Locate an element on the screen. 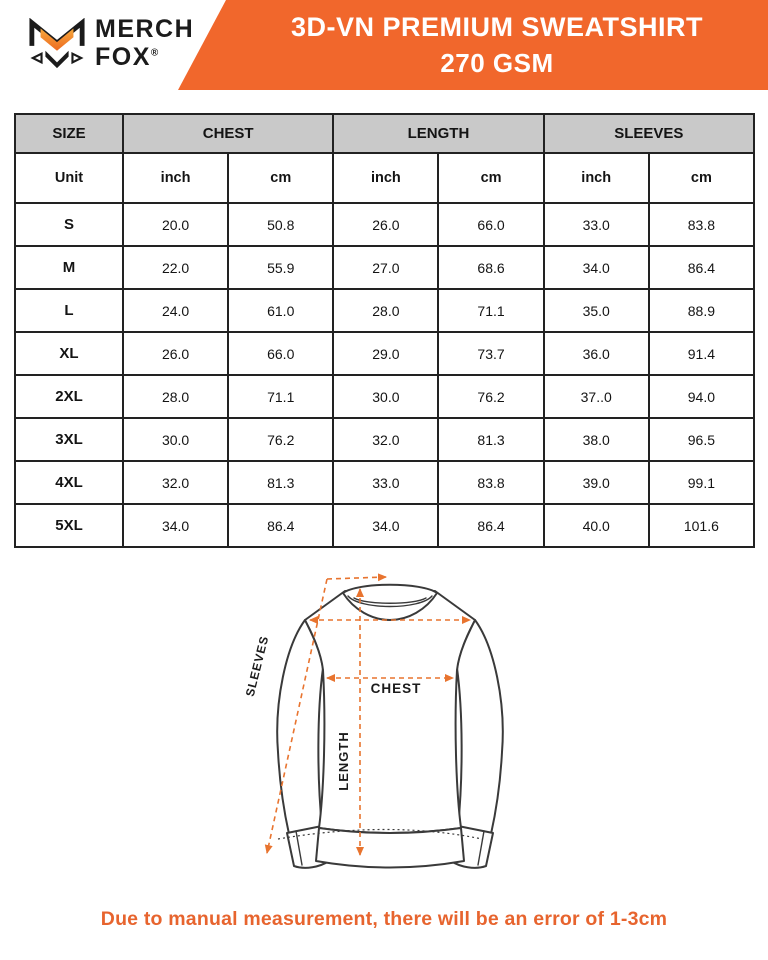 The width and height of the screenshot is (768, 960). left-armhole-seam is located at coordinates (314, 646).